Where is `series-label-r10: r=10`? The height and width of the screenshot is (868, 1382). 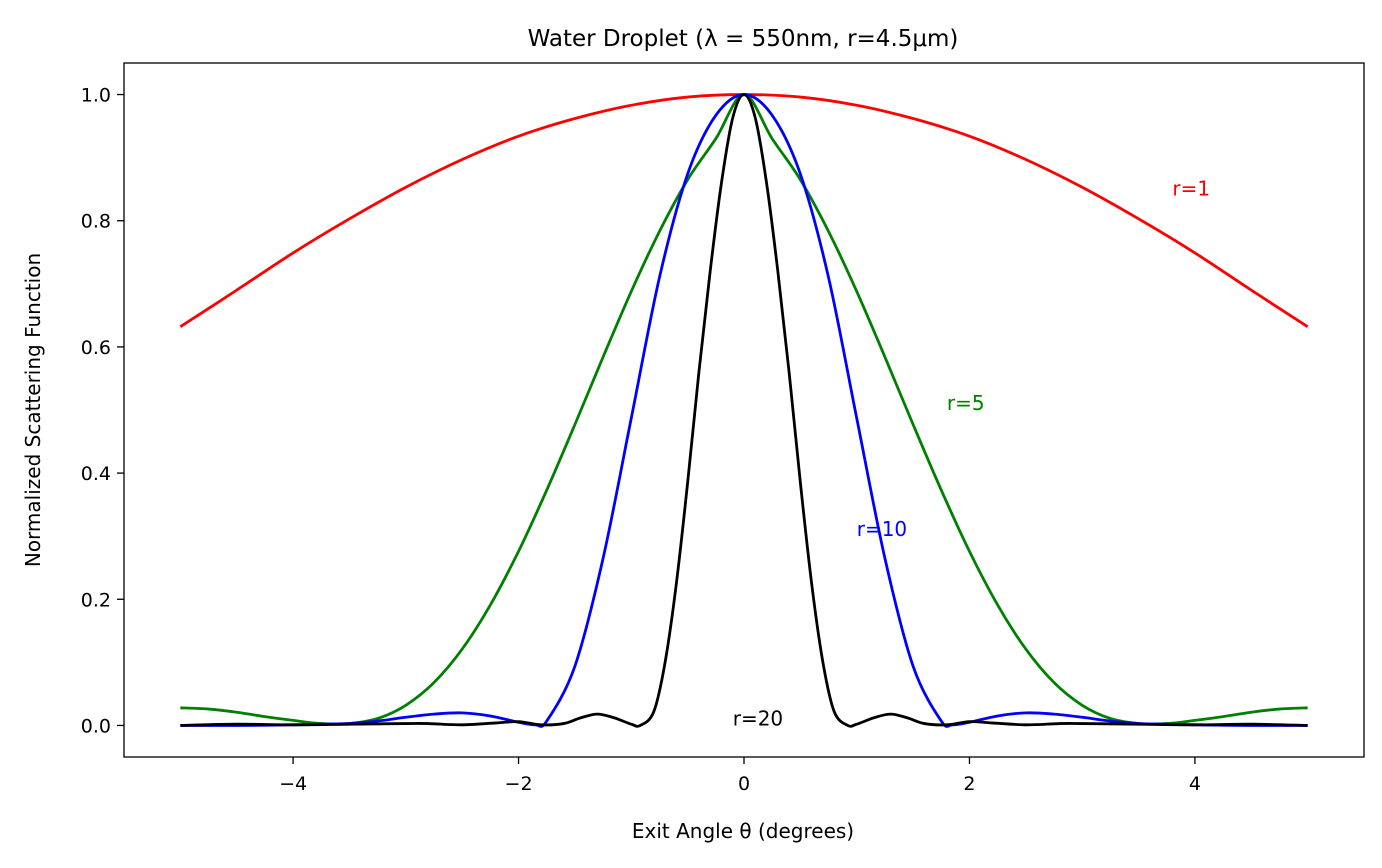 series-label-r10: r=10 is located at coordinates (882, 529).